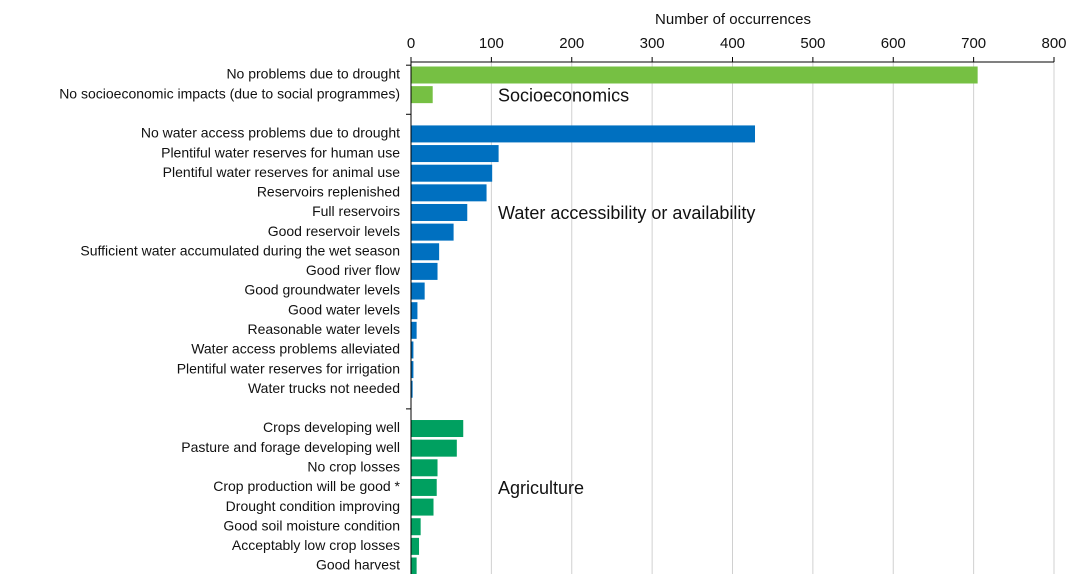  What do you see at coordinates (411, 43) in the screenshot?
I see `x-tick-label: 0` at bounding box center [411, 43].